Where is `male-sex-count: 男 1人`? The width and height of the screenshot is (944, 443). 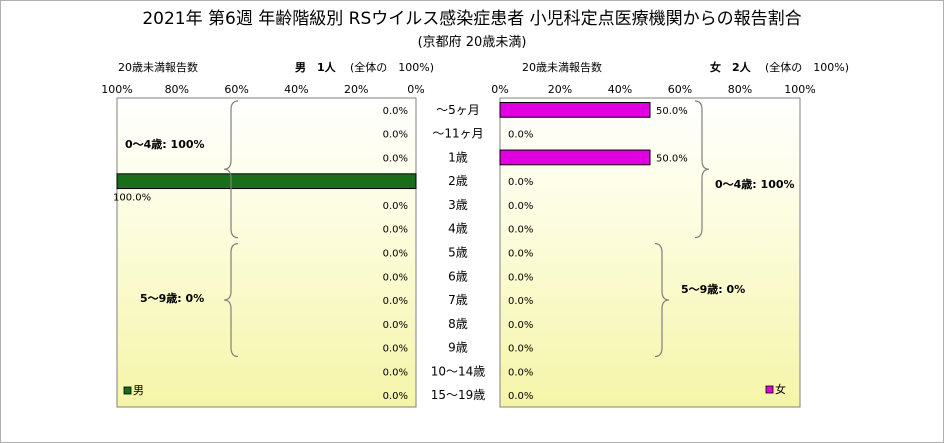 male-sex-count: 男 1人 is located at coordinates (315, 67).